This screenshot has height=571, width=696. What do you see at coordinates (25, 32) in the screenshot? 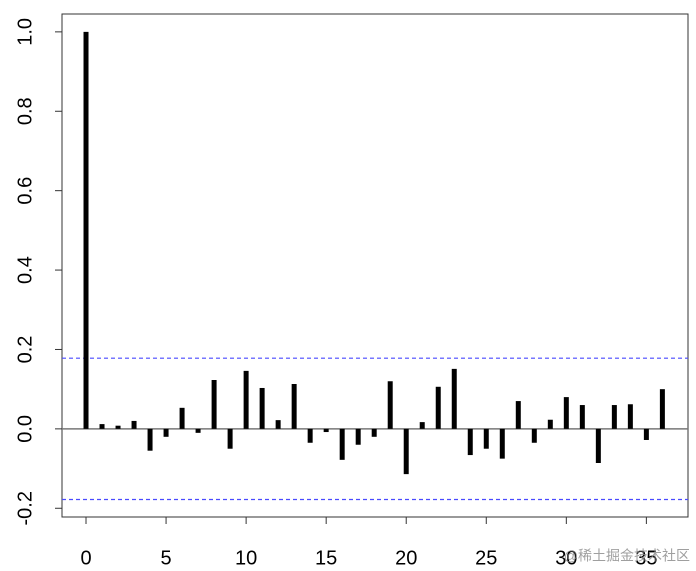
I see `y-tick-label: 1.0` at bounding box center [25, 32].